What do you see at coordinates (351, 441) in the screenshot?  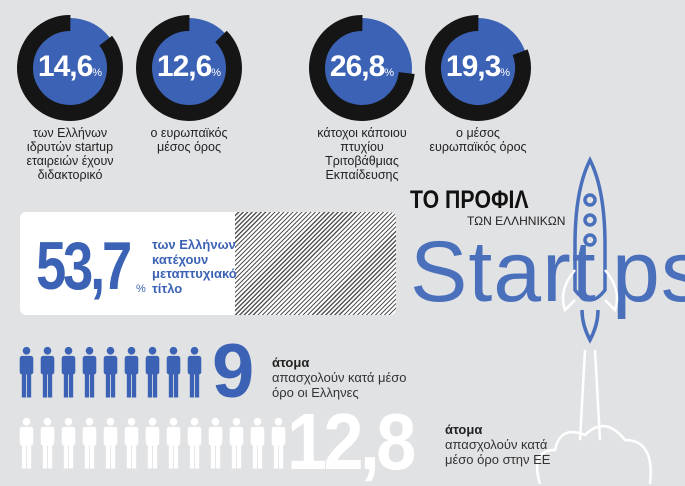 I see `employees-eu-value: 12,8` at bounding box center [351, 441].